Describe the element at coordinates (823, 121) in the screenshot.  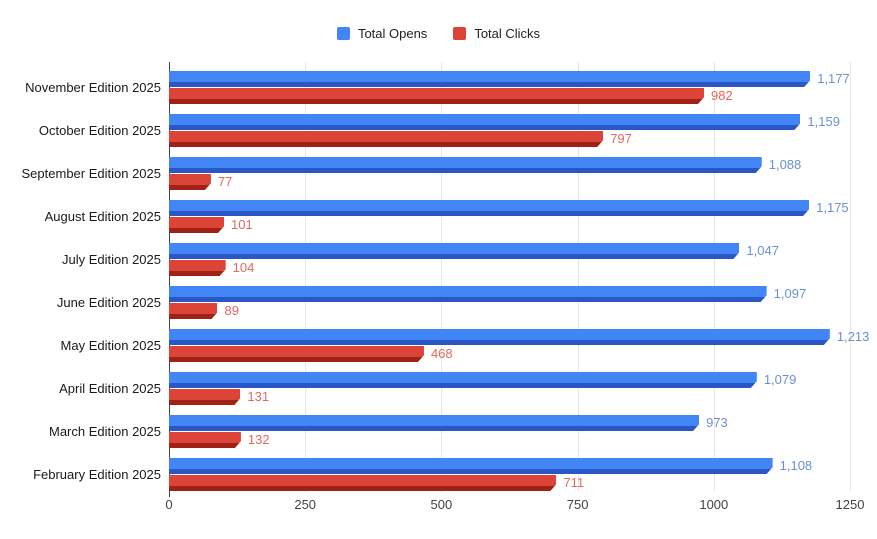
I see `opens-value-label: 1,159` at that location.